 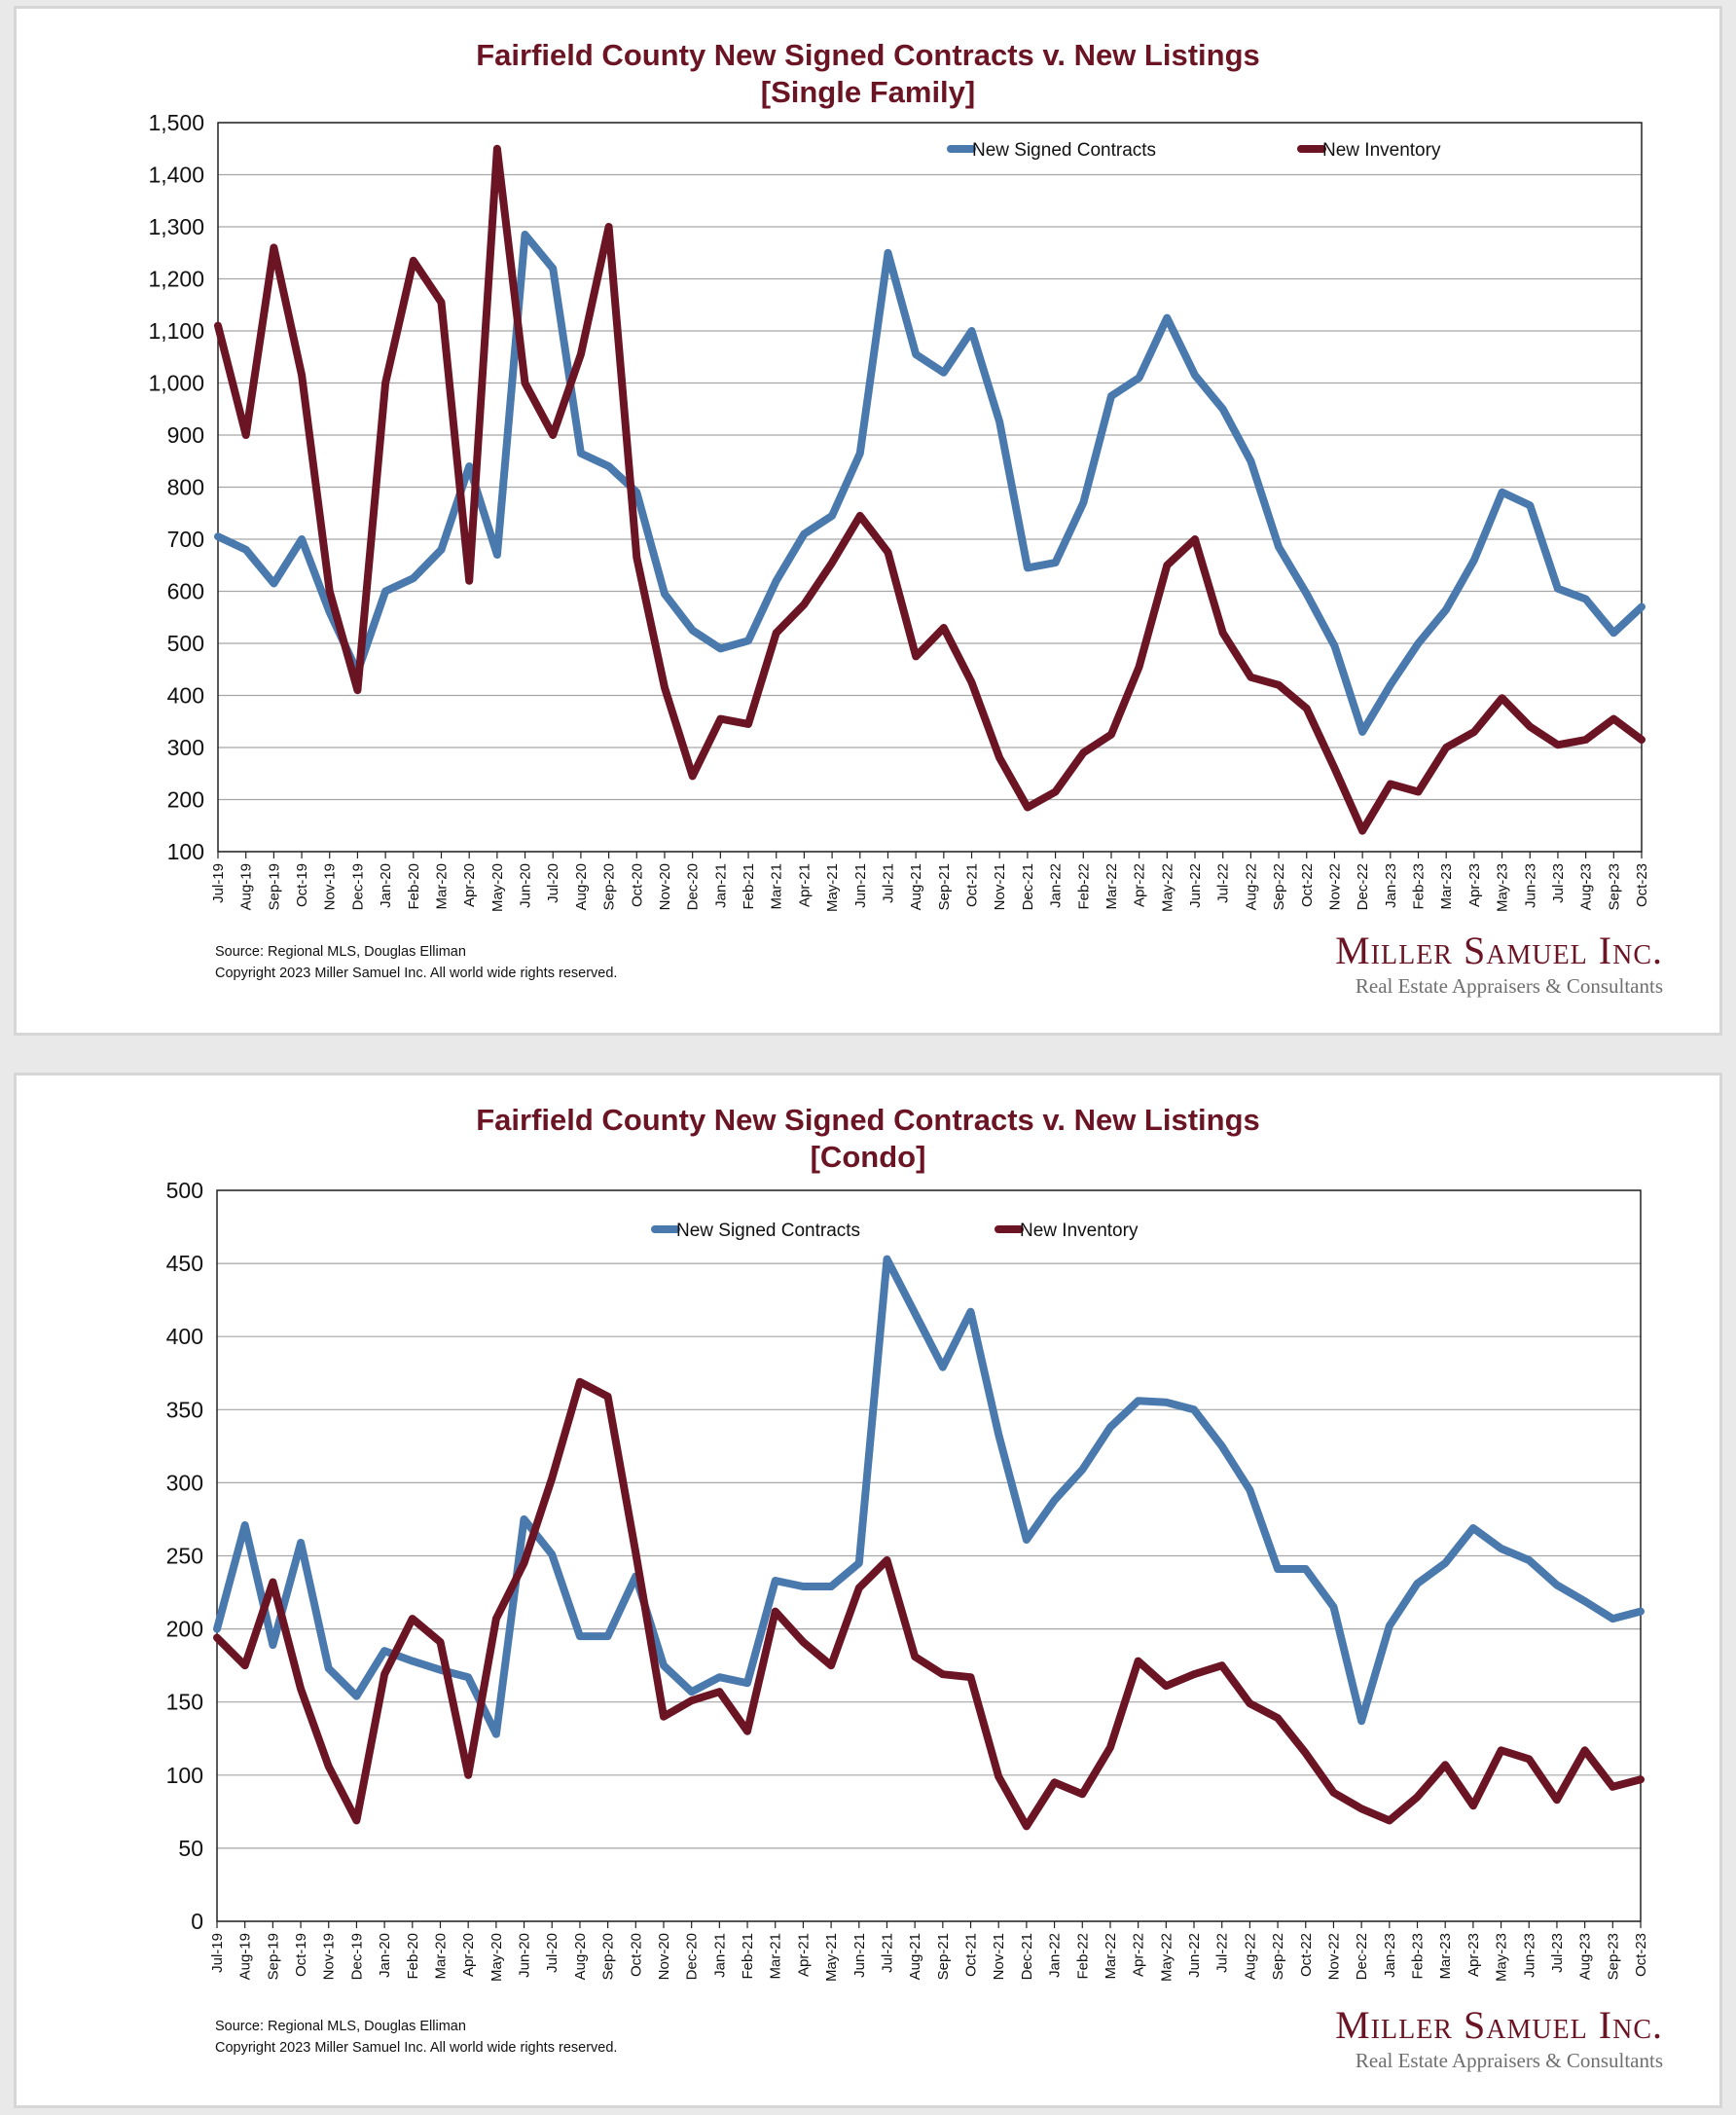 What do you see at coordinates (1027, 1956) in the screenshot?
I see `x-tick-label: Dec-21` at bounding box center [1027, 1956].